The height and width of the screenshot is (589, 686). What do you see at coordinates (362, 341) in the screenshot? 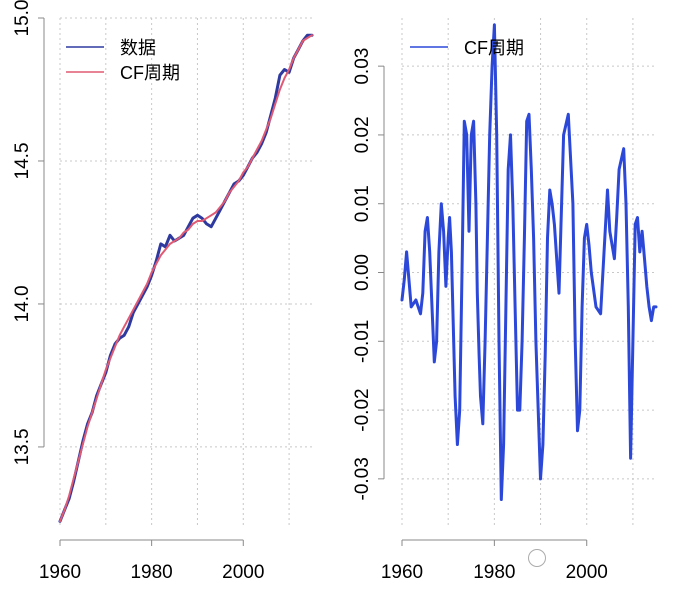
I see `y-tick-label: -0.01` at bounding box center [362, 341].